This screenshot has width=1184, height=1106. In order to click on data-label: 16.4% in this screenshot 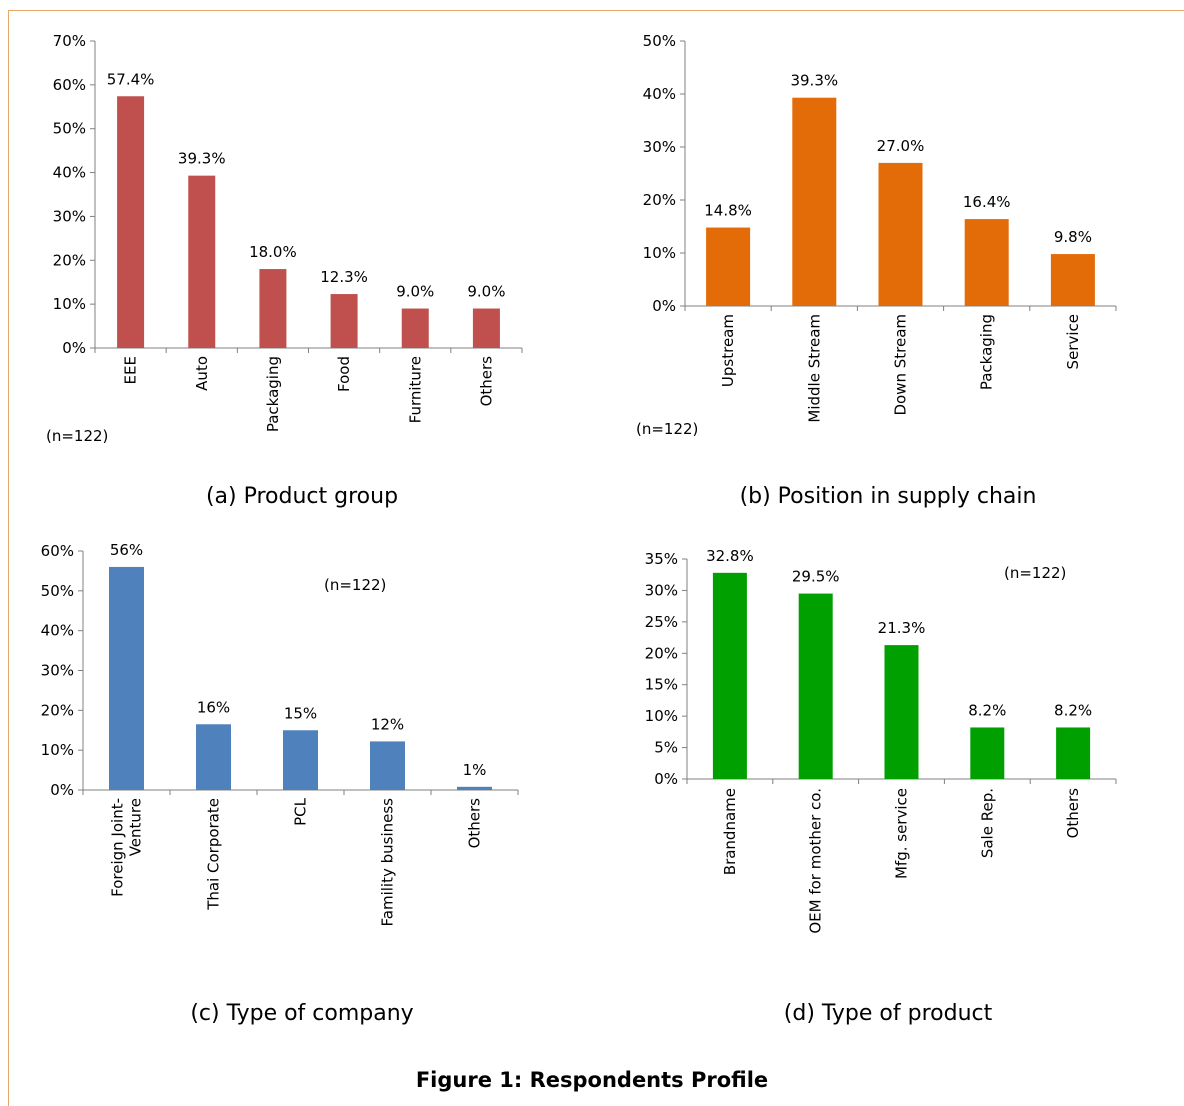, I will do `click(987, 202)`.